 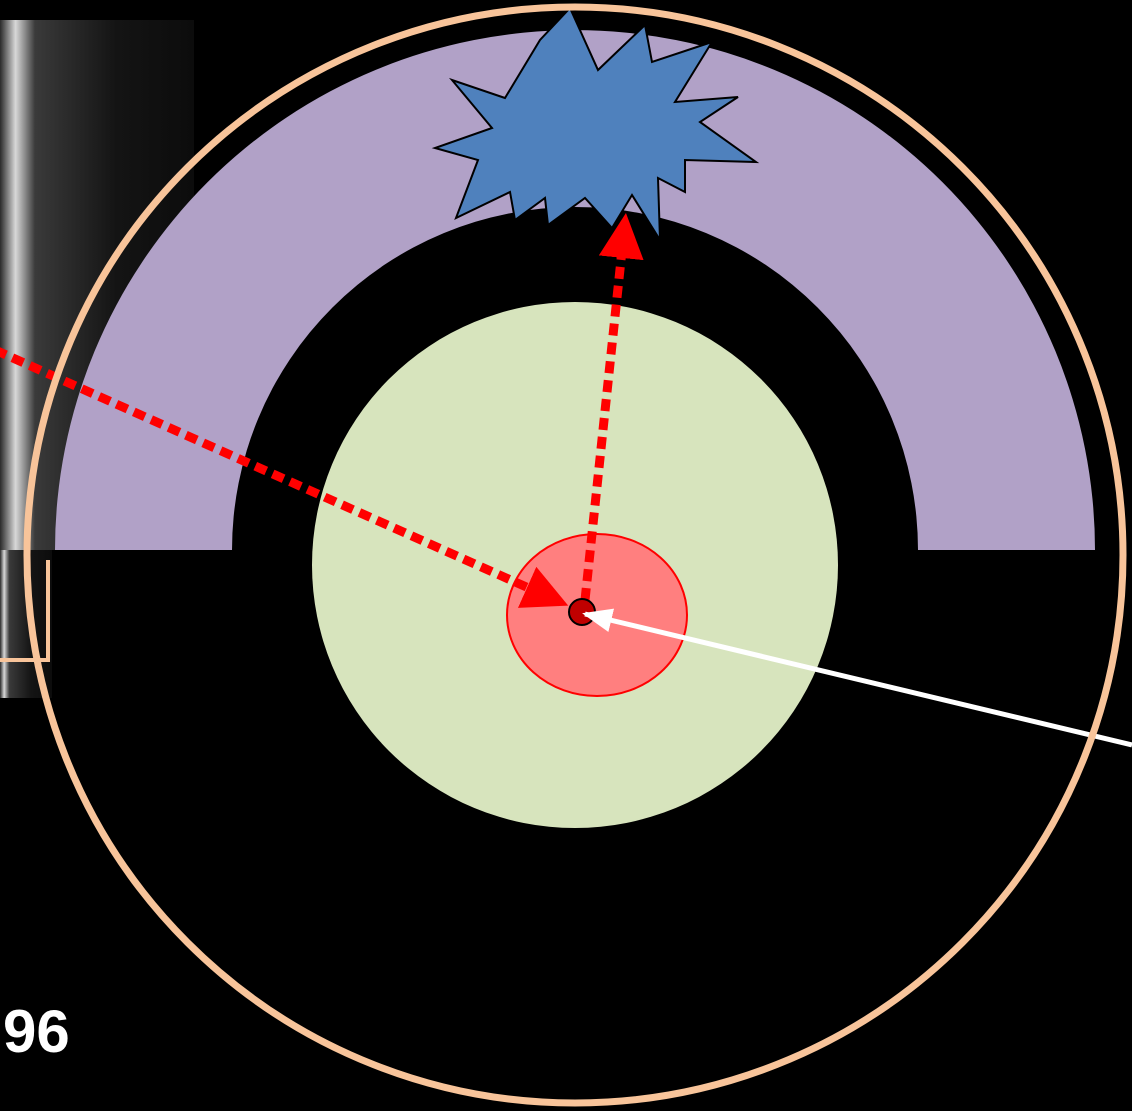 What do you see at coordinates (582, 612) in the screenshot?
I see `dot-icon` at bounding box center [582, 612].